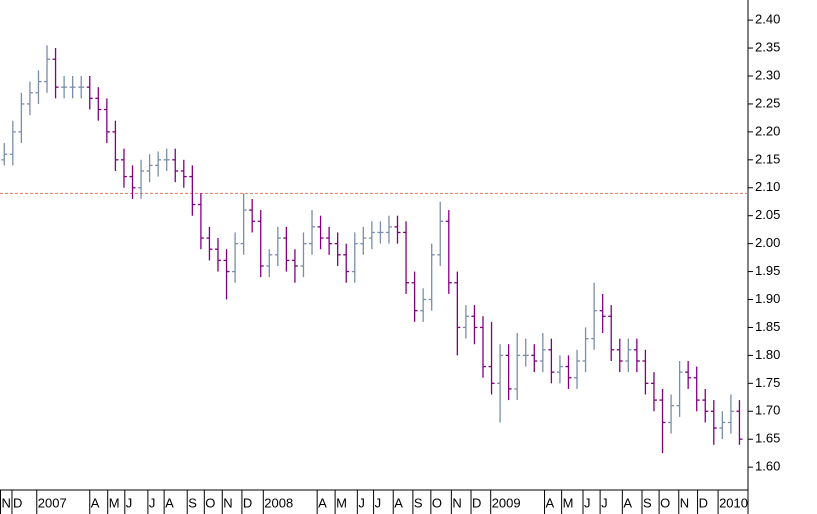 This screenshot has height=514, width=817. I want to click on x-tick-label: 2010, so click(733, 502).